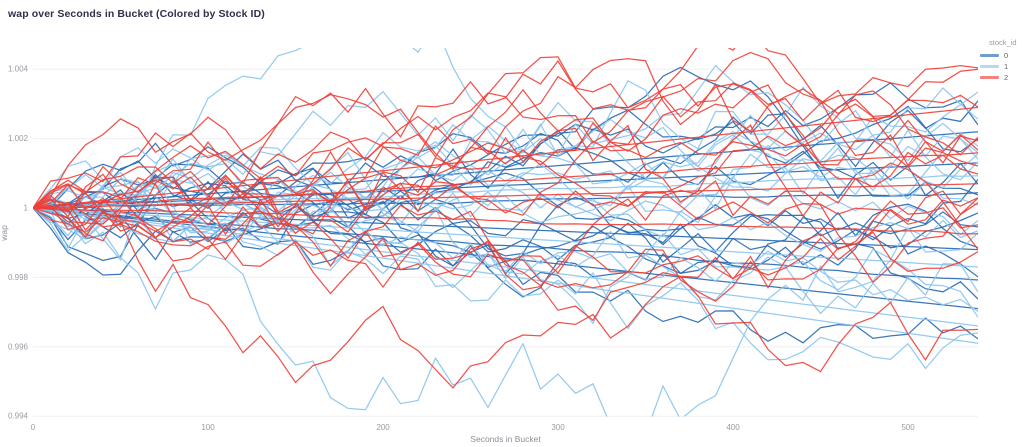  Describe the element at coordinates (1006, 66) in the screenshot. I see `legend-label-1: 1` at that location.